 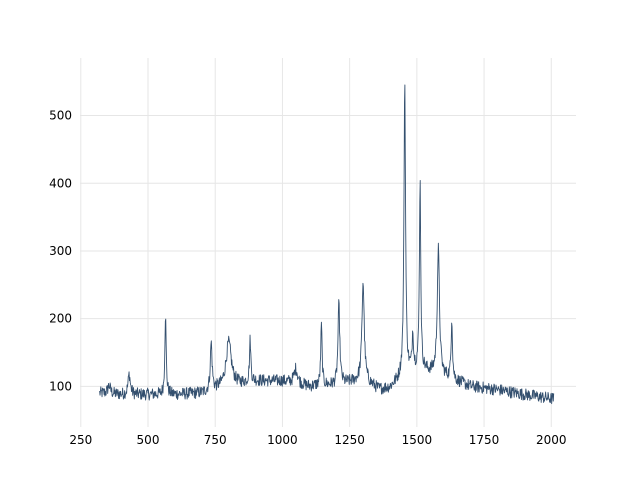 I want to click on y-tick-label: 400, so click(x=60, y=183).